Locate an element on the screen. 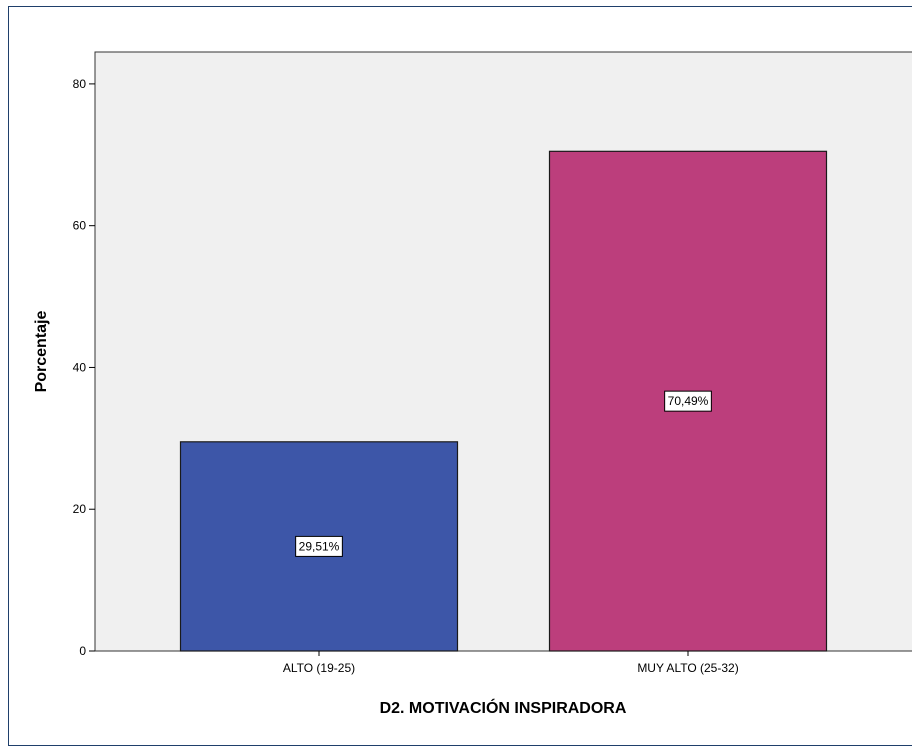  x-tick-label: MUY ALTO (25-32) is located at coordinates (687, 668).